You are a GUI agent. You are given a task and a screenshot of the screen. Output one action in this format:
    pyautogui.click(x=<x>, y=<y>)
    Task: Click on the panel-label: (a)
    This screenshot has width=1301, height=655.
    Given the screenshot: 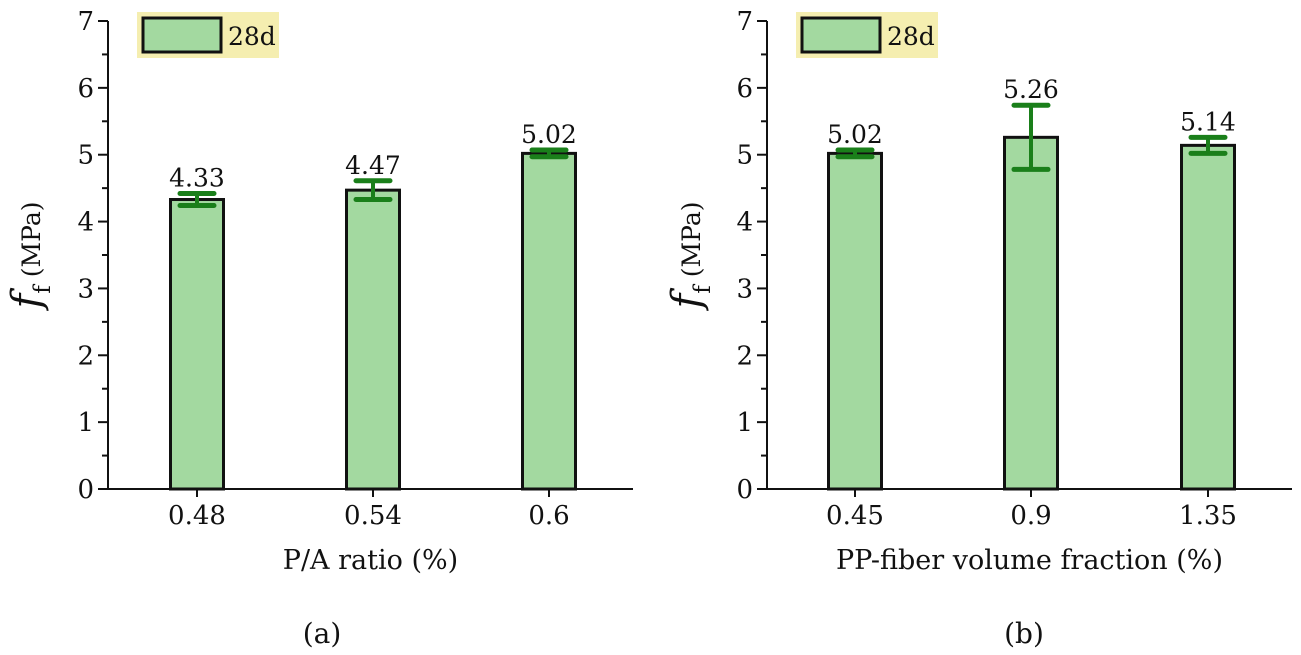 What is the action you would take?
    pyautogui.click(x=322, y=633)
    